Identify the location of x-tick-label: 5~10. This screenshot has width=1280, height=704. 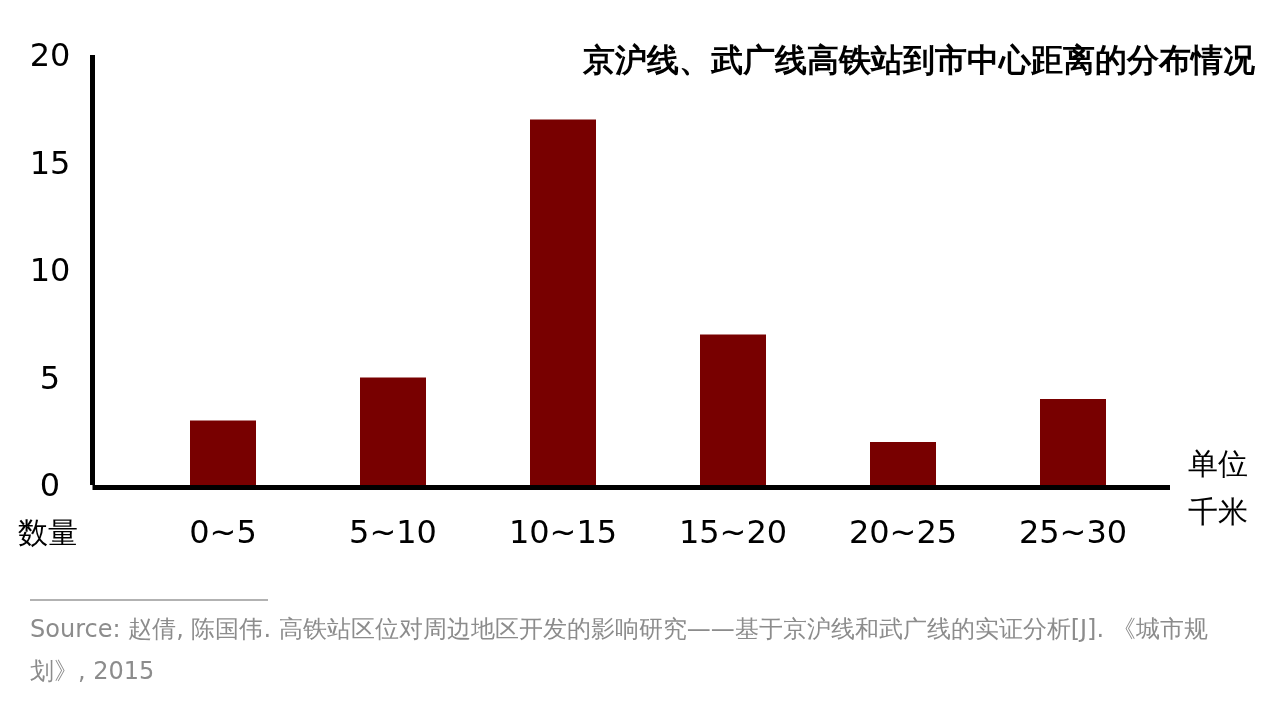
(393, 532).